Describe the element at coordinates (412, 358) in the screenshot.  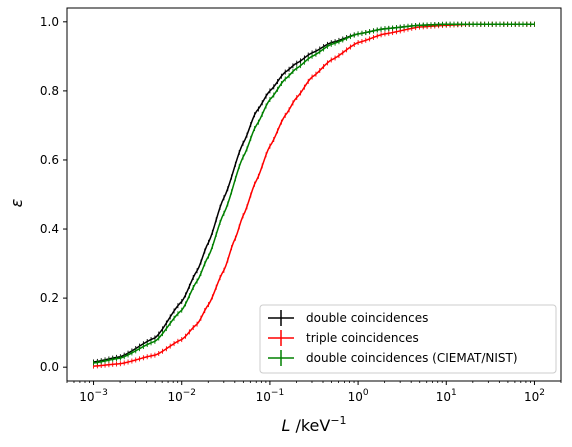
I see `legend-label-ciemat: double coincidences (CIEMAT/NIST)` at that location.